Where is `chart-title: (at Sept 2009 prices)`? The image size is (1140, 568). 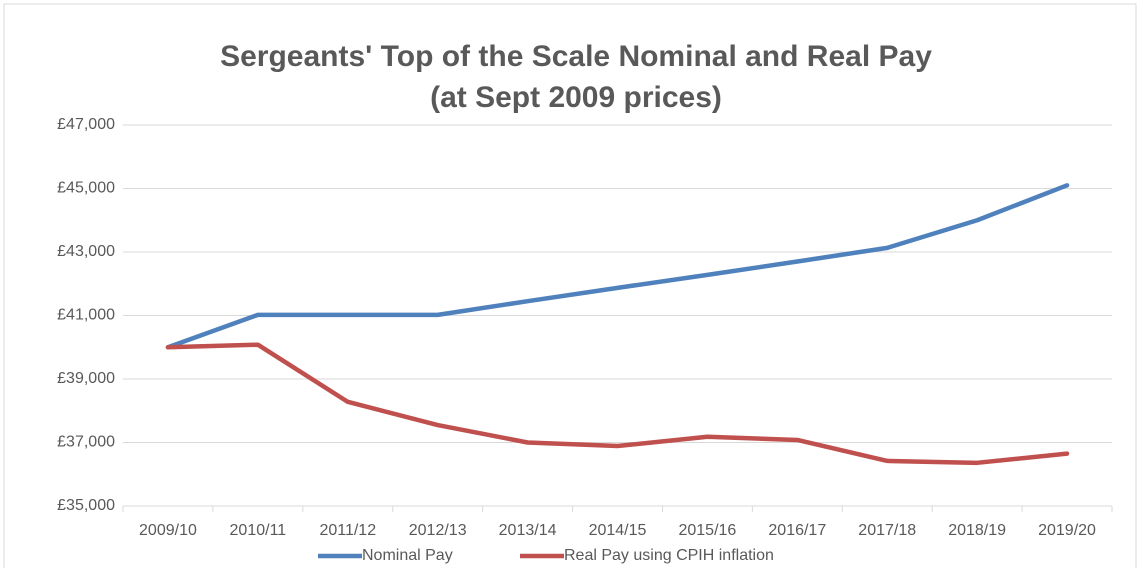
chart-title: (at Sept 2009 prices) is located at coordinates (576, 97).